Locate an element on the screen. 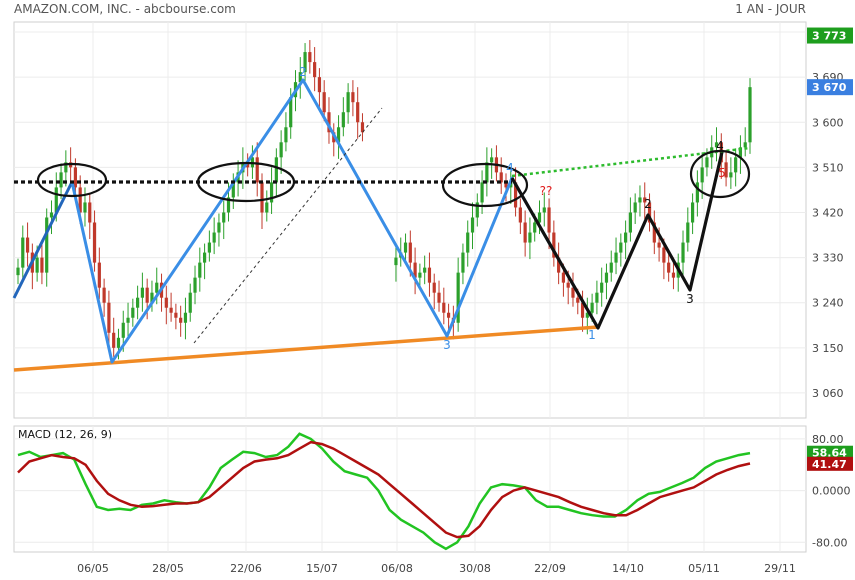 The height and width of the screenshot is (580, 855). price-tick-label: 3 150 is located at coordinates (828, 348).